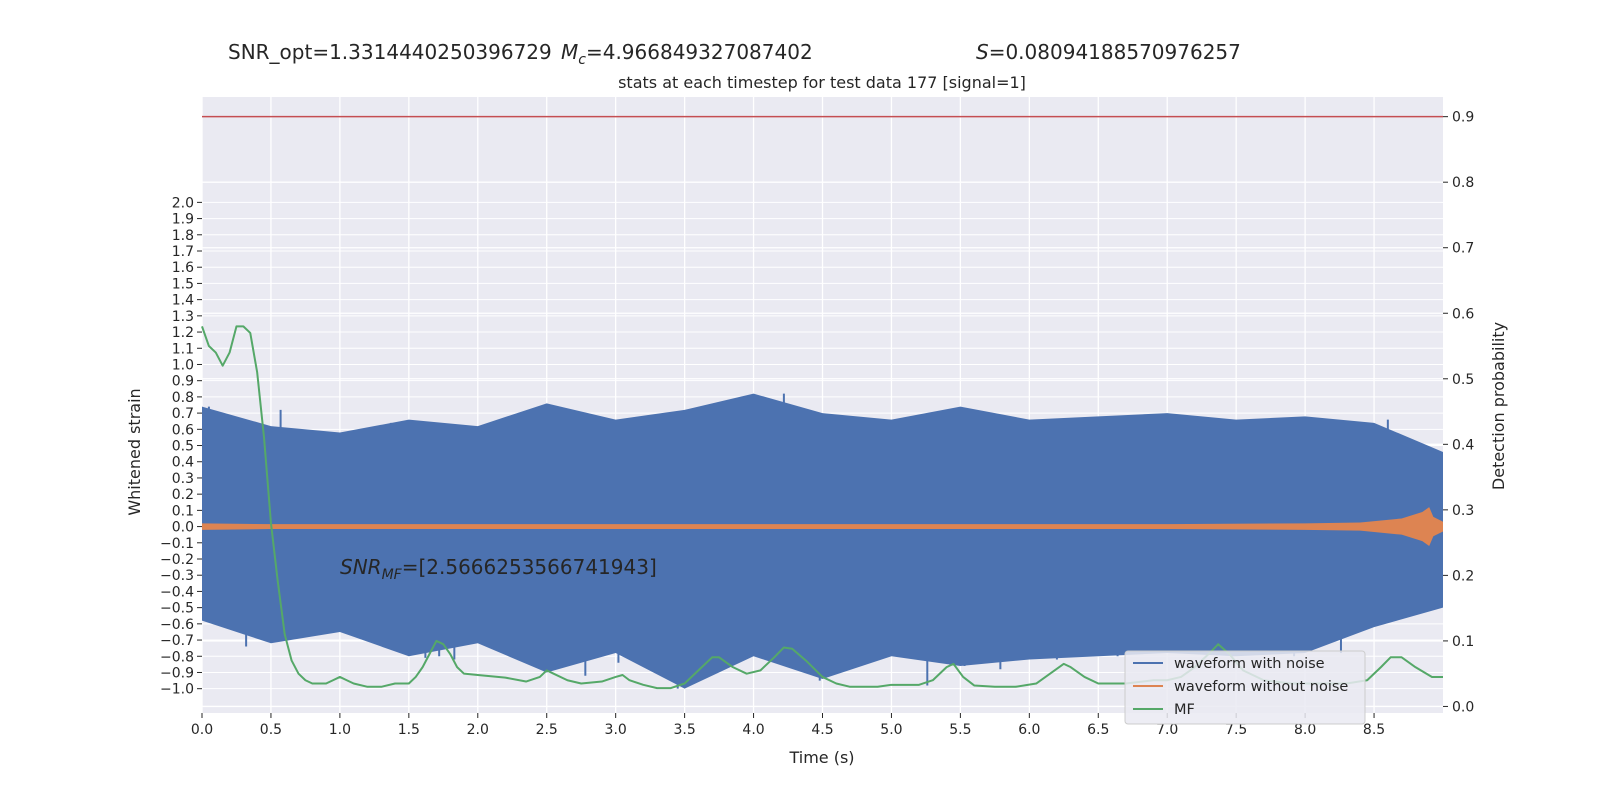 The image size is (1600, 800). What do you see at coordinates (1463, 642) in the screenshot?
I see `right-tick-label: 0.1` at bounding box center [1463, 642].